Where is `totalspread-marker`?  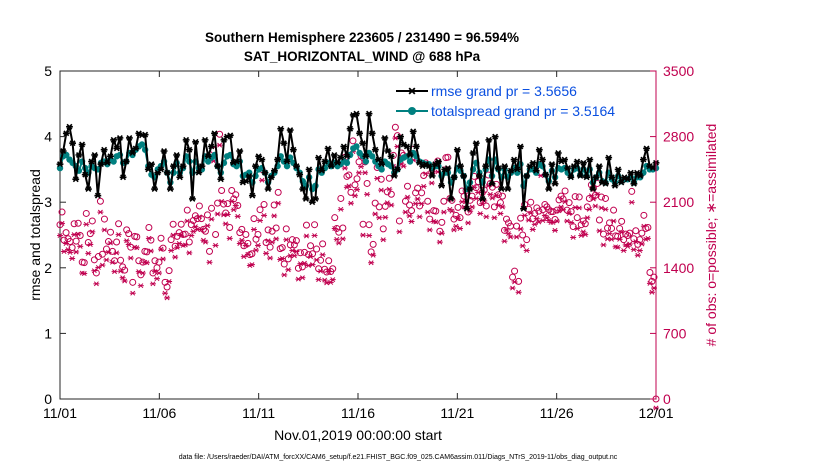
totalspread-marker is located at coordinates (287, 166).